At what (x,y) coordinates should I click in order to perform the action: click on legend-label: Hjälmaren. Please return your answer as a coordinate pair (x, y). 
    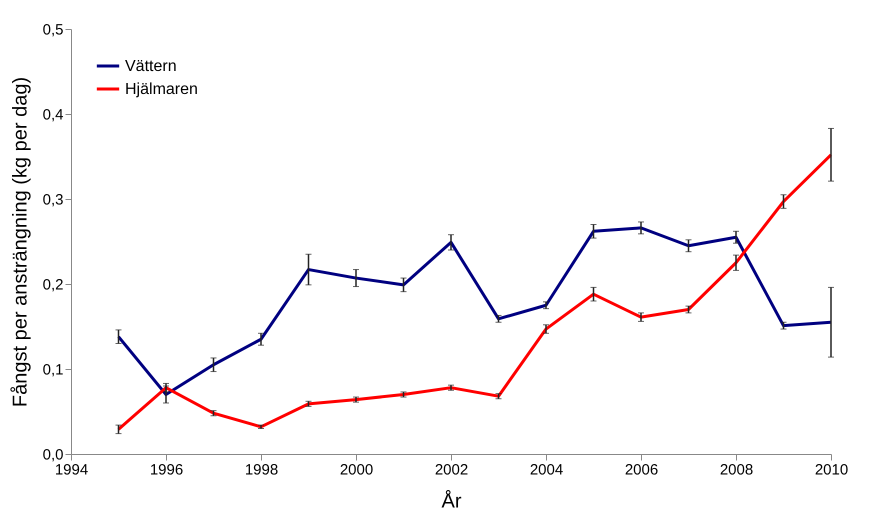
    Looking at the image, I should click on (161, 89).